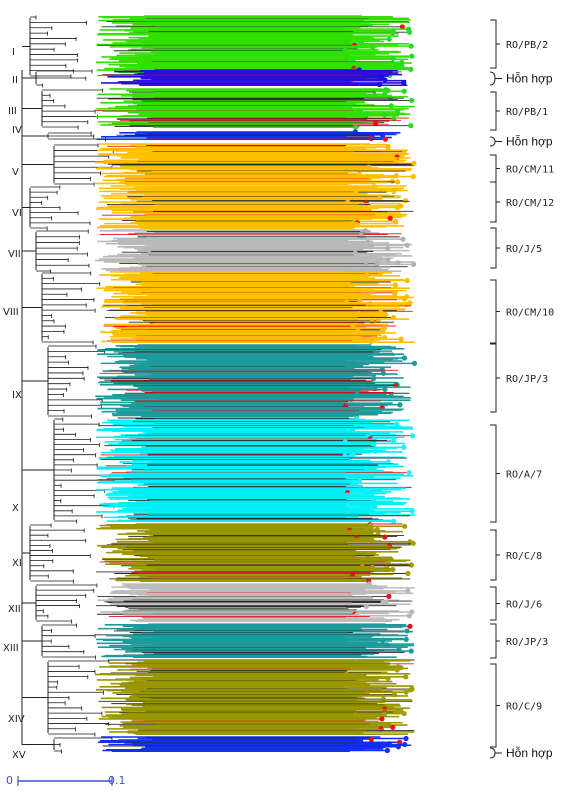 The width and height of the screenshot is (572, 803). Describe the element at coordinates (519, 44) in the screenshot. I see `group-bracket: RO/PB/2` at that location.